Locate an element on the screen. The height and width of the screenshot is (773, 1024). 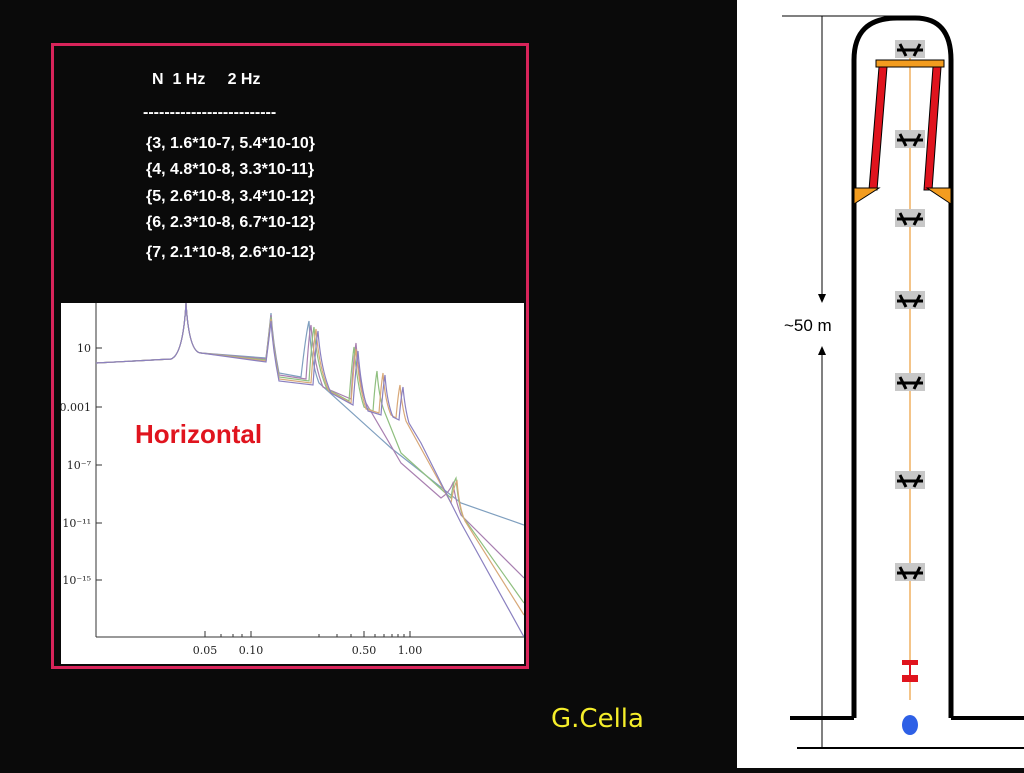
y-tick-label: 10⁻¹¹ is located at coordinates (76, 523).